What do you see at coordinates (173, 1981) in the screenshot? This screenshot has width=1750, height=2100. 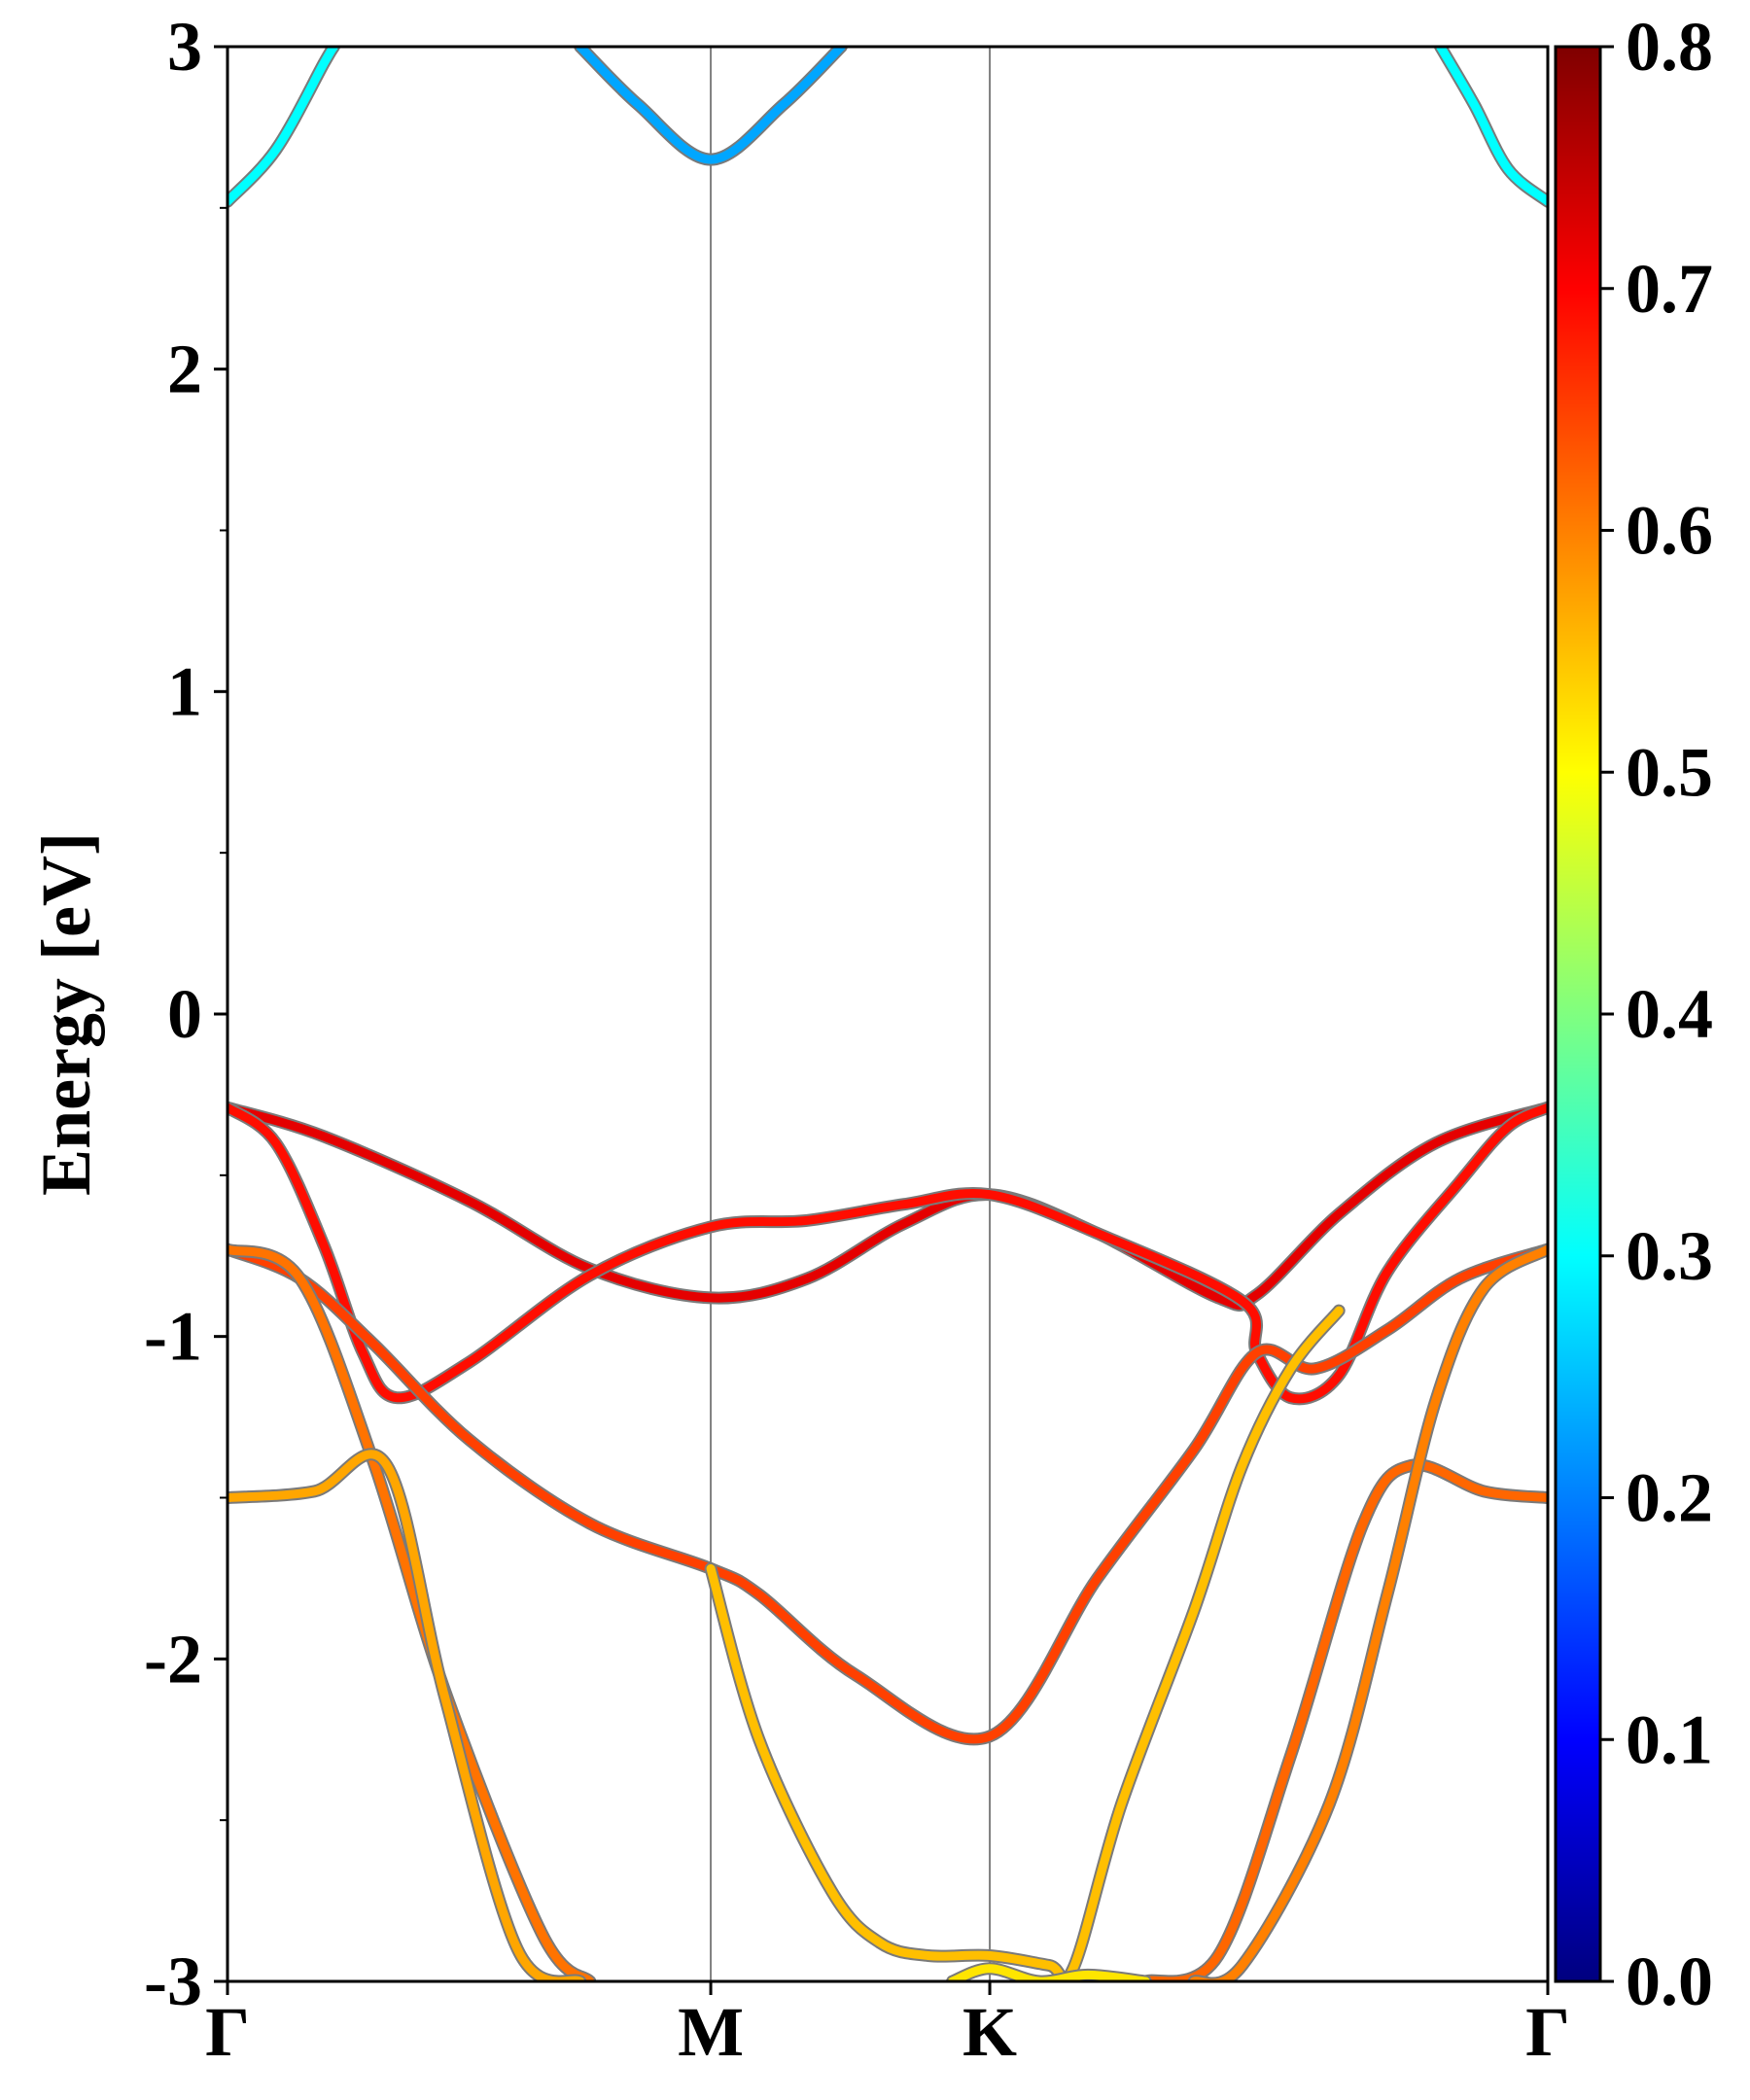 I see `y-tick-label: -3` at bounding box center [173, 1981].